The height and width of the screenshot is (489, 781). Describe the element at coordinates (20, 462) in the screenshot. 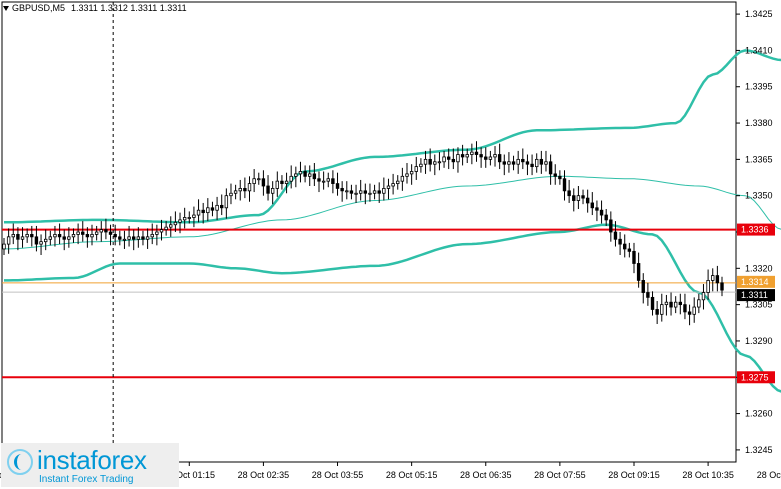

I see `instaforex-logo-icon` at that location.